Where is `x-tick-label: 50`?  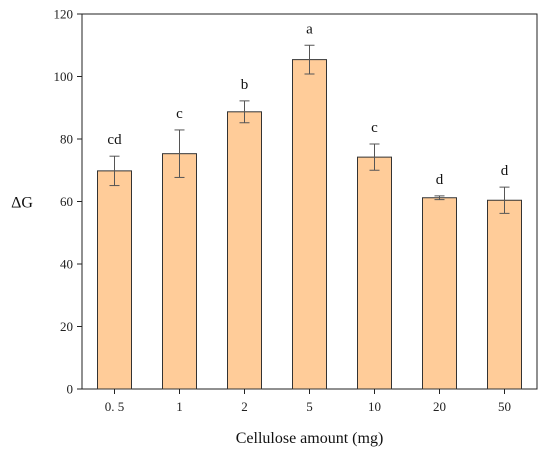 x-tick-label: 50 is located at coordinates (504, 406).